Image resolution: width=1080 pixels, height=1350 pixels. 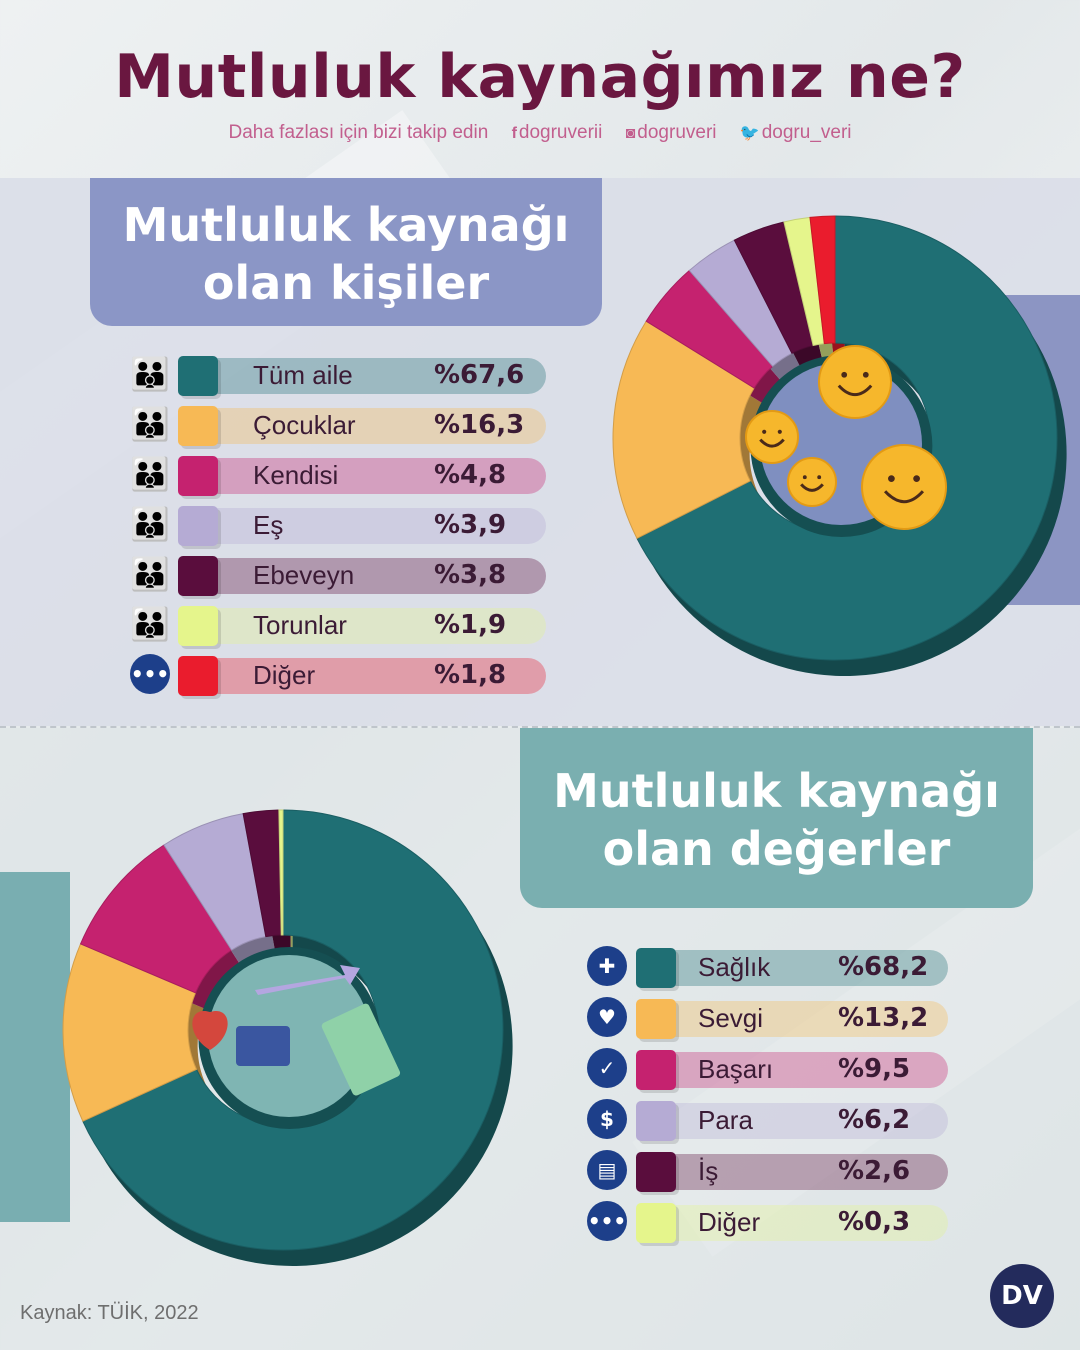 What do you see at coordinates (874, 1171) in the screenshot?
I see `legend-value: %2,6` at bounding box center [874, 1171].